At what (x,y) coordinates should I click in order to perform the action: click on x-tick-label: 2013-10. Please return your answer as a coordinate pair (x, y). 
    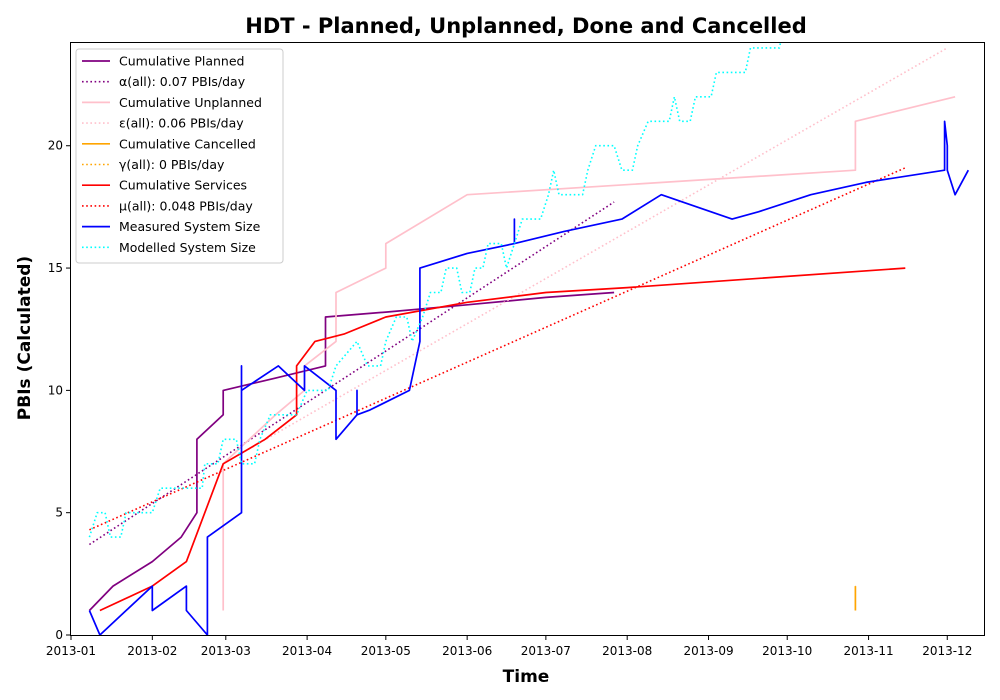
    Looking at the image, I should click on (787, 651).